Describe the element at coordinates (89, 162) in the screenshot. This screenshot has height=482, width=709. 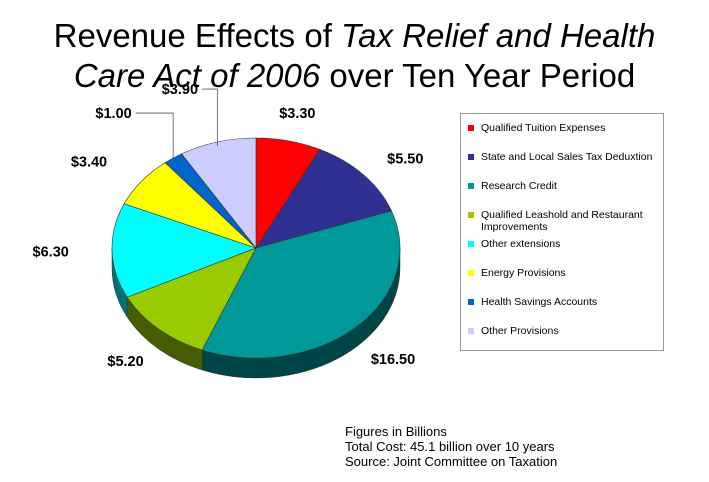
I see `data-label-energy-provisions: $3.40` at that location.